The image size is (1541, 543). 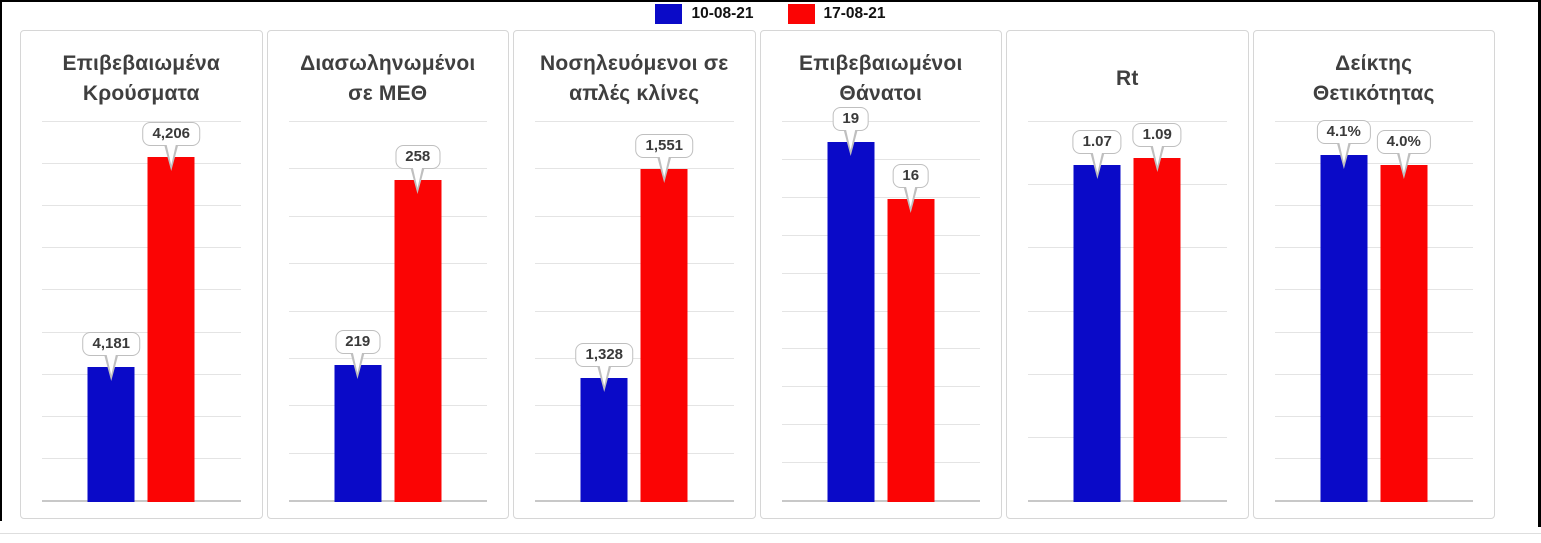 I want to click on panel-title-line: Rt, so click(x=1127, y=78).